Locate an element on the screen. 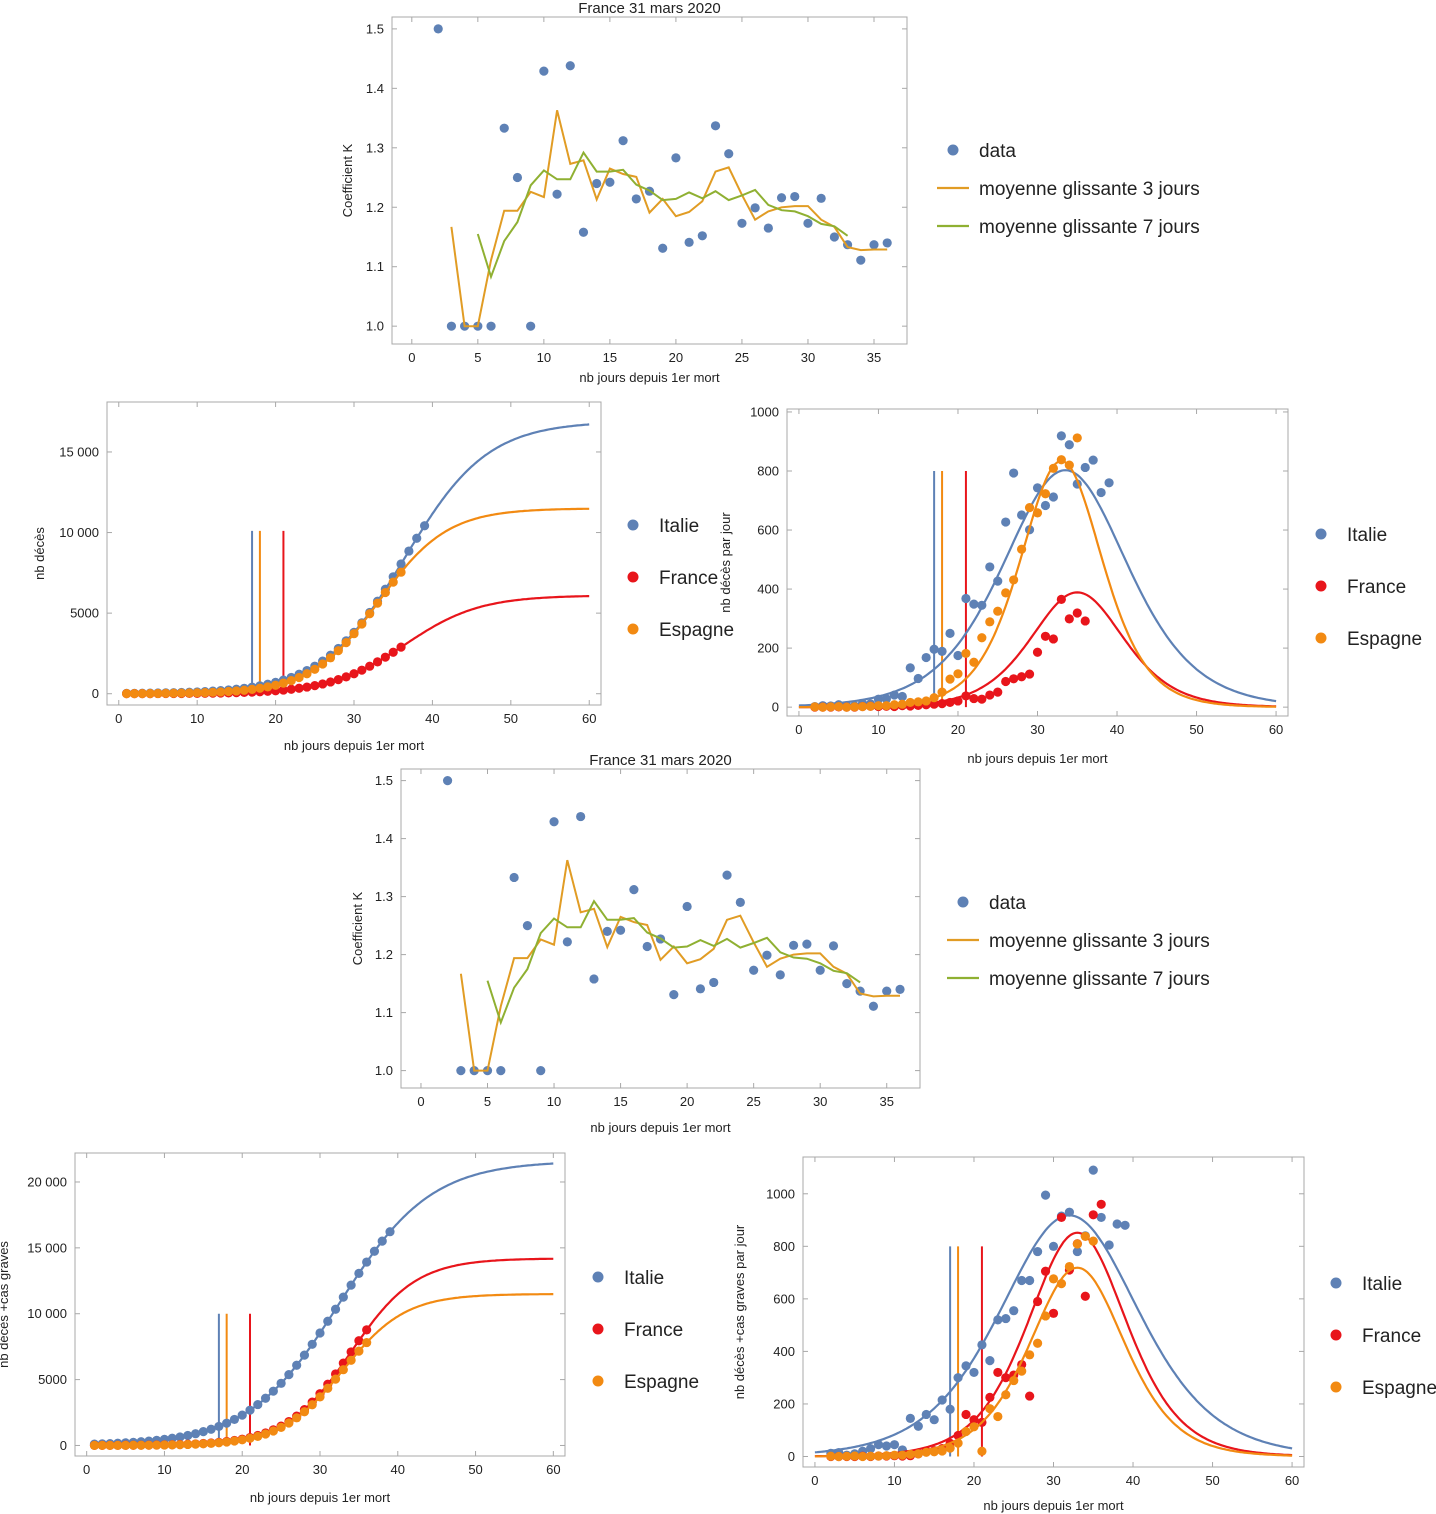  y-tick-label: 1.1 is located at coordinates (375, 266).